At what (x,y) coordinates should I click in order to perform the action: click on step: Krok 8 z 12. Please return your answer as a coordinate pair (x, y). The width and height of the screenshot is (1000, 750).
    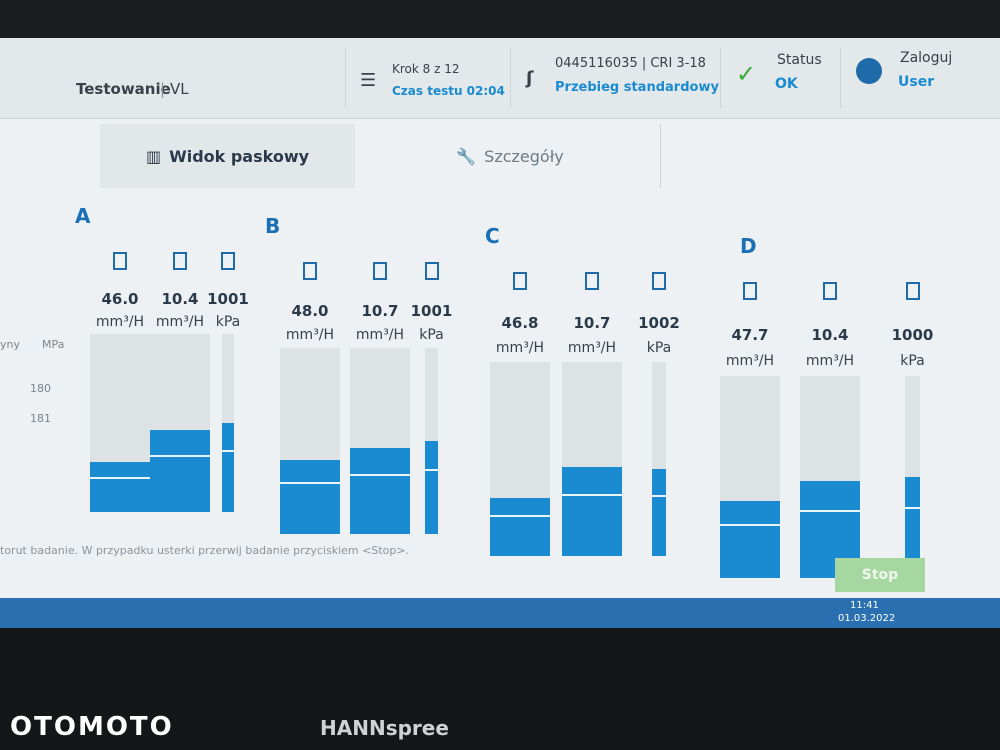
    Looking at the image, I should click on (426, 69).